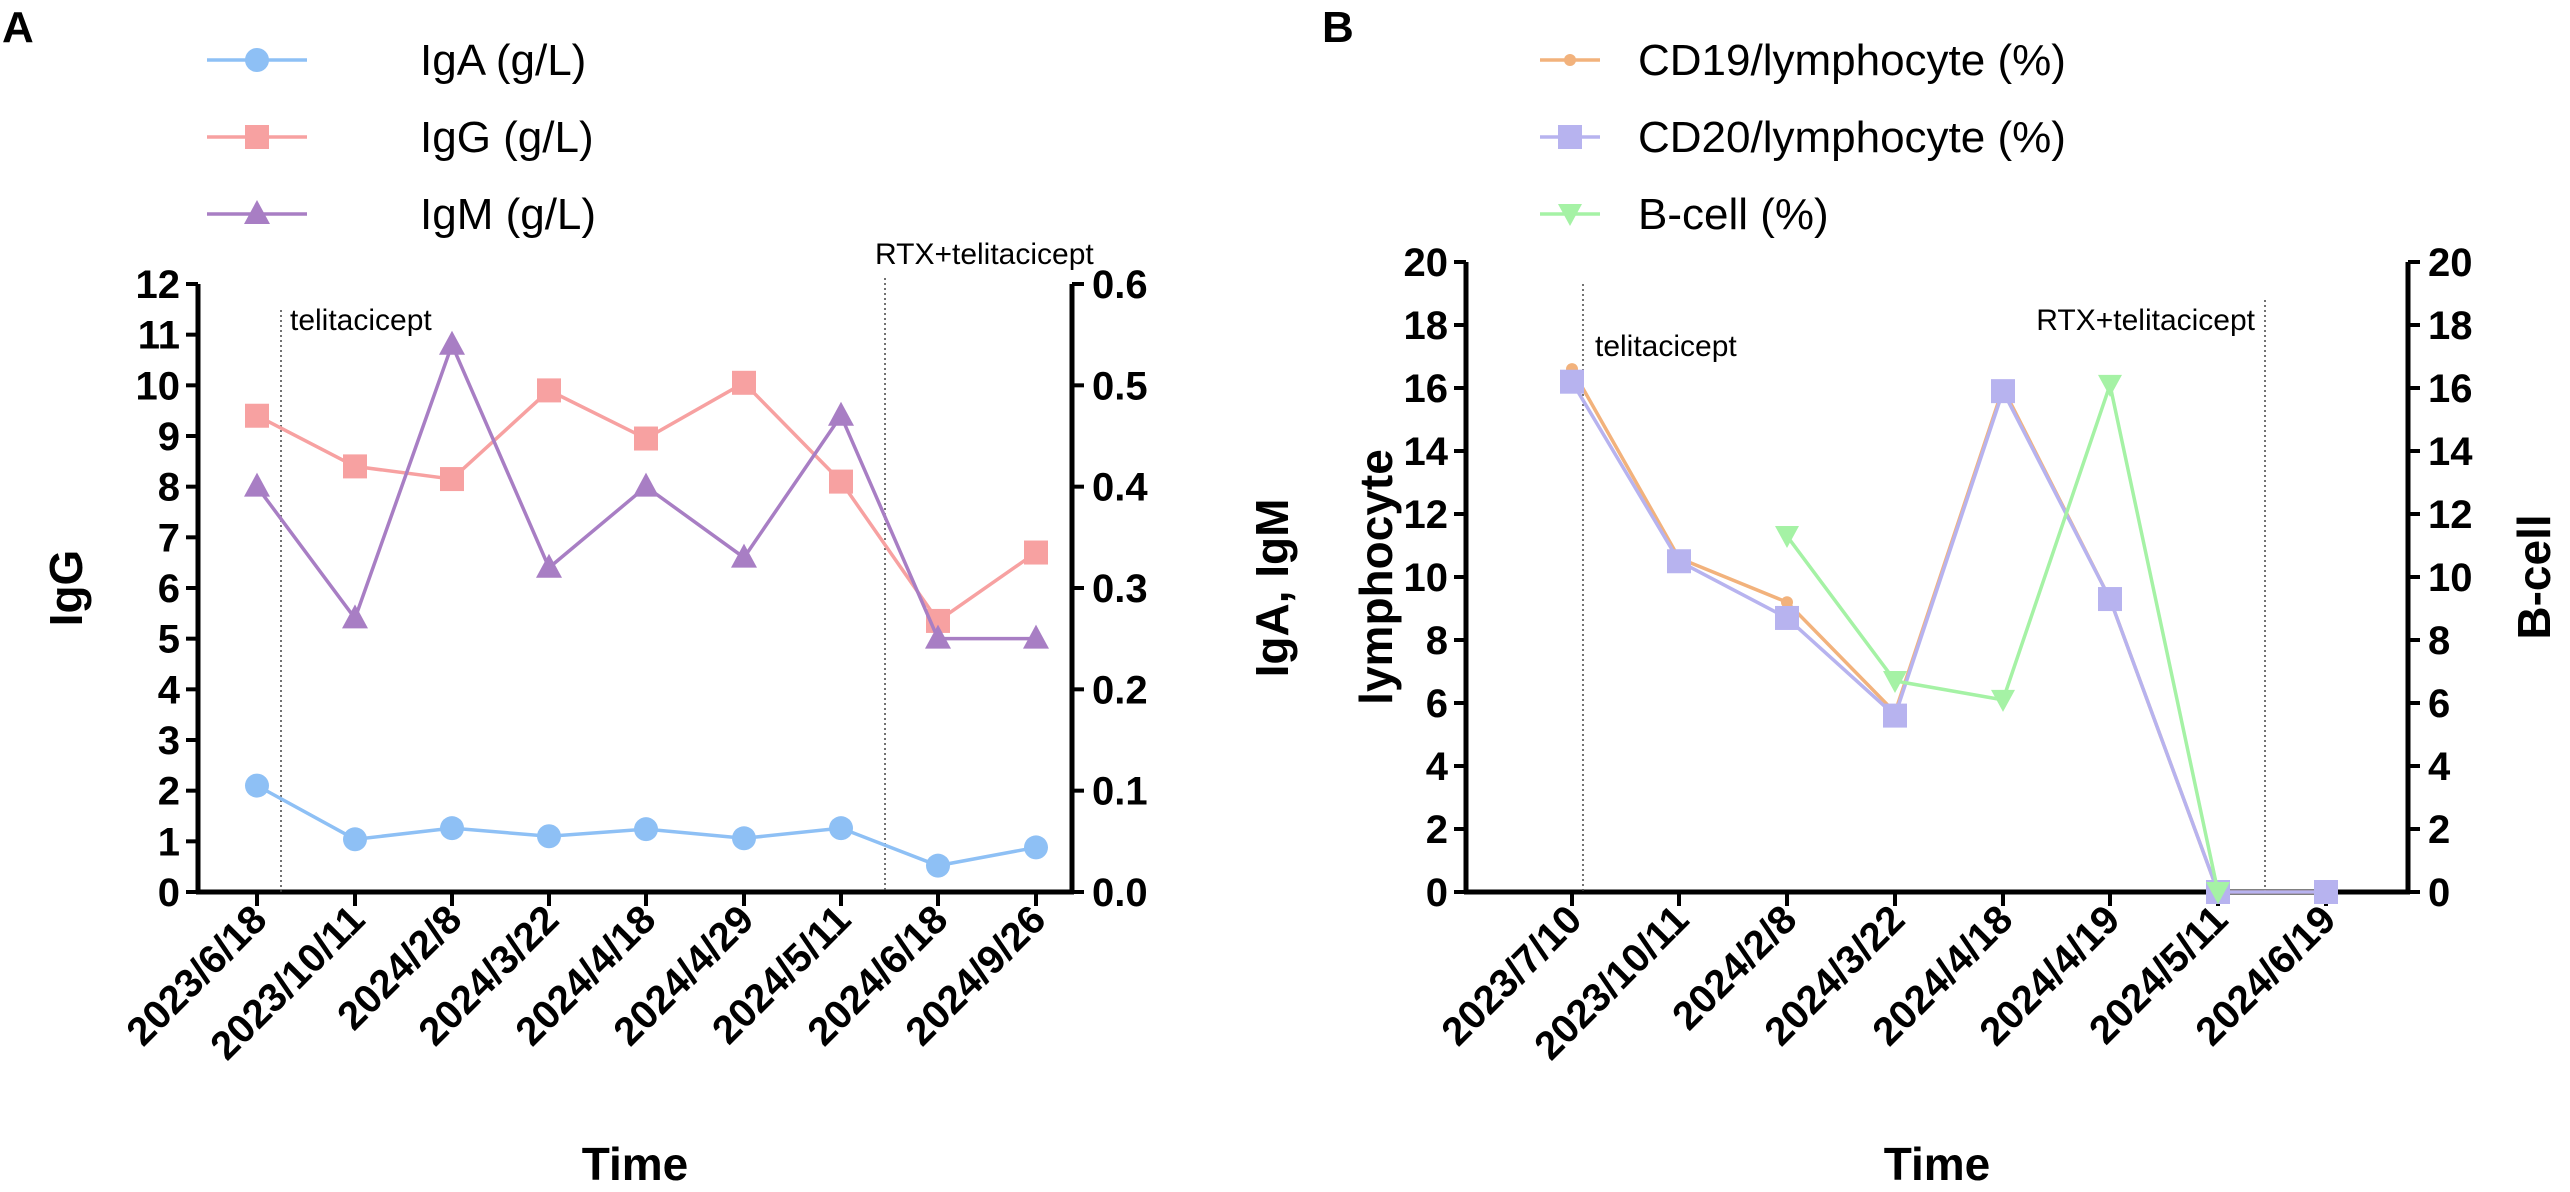 Image resolution: width=2570 pixels, height=1192 pixels. What do you see at coordinates (66, 588) in the screenshot?
I see `y-left-title-a: IgG` at bounding box center [66, 588].